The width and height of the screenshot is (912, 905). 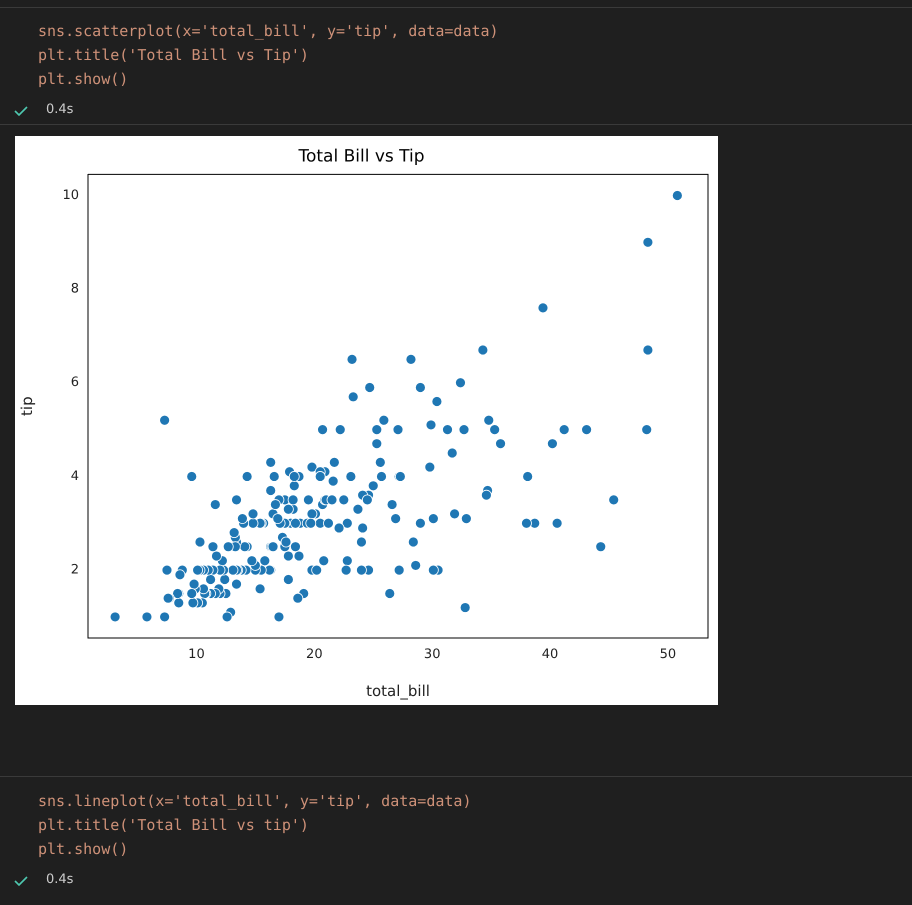 What do you see at coordinates (70, 195) in the screenshot?
I see `y-tick-label: 10` at bounding box center [70, 195].